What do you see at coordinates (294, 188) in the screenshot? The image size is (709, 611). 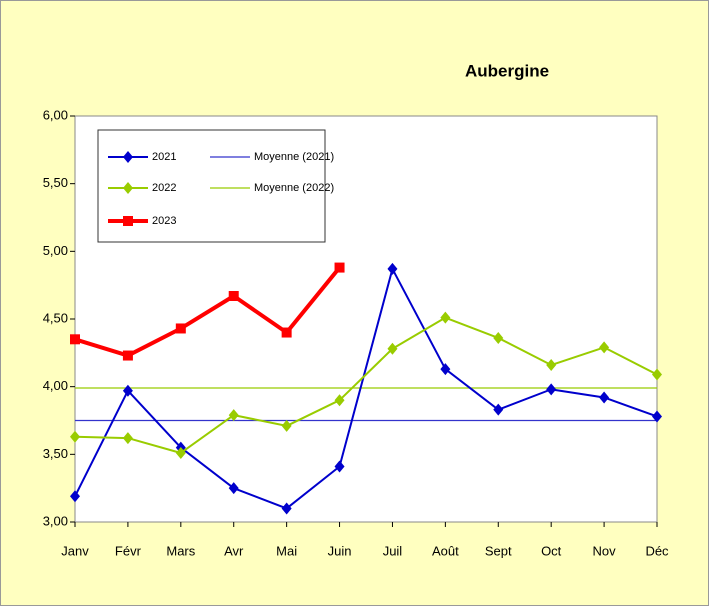 I see `legend-label: Moyenne (2022)` at bounding box center [294, 188].